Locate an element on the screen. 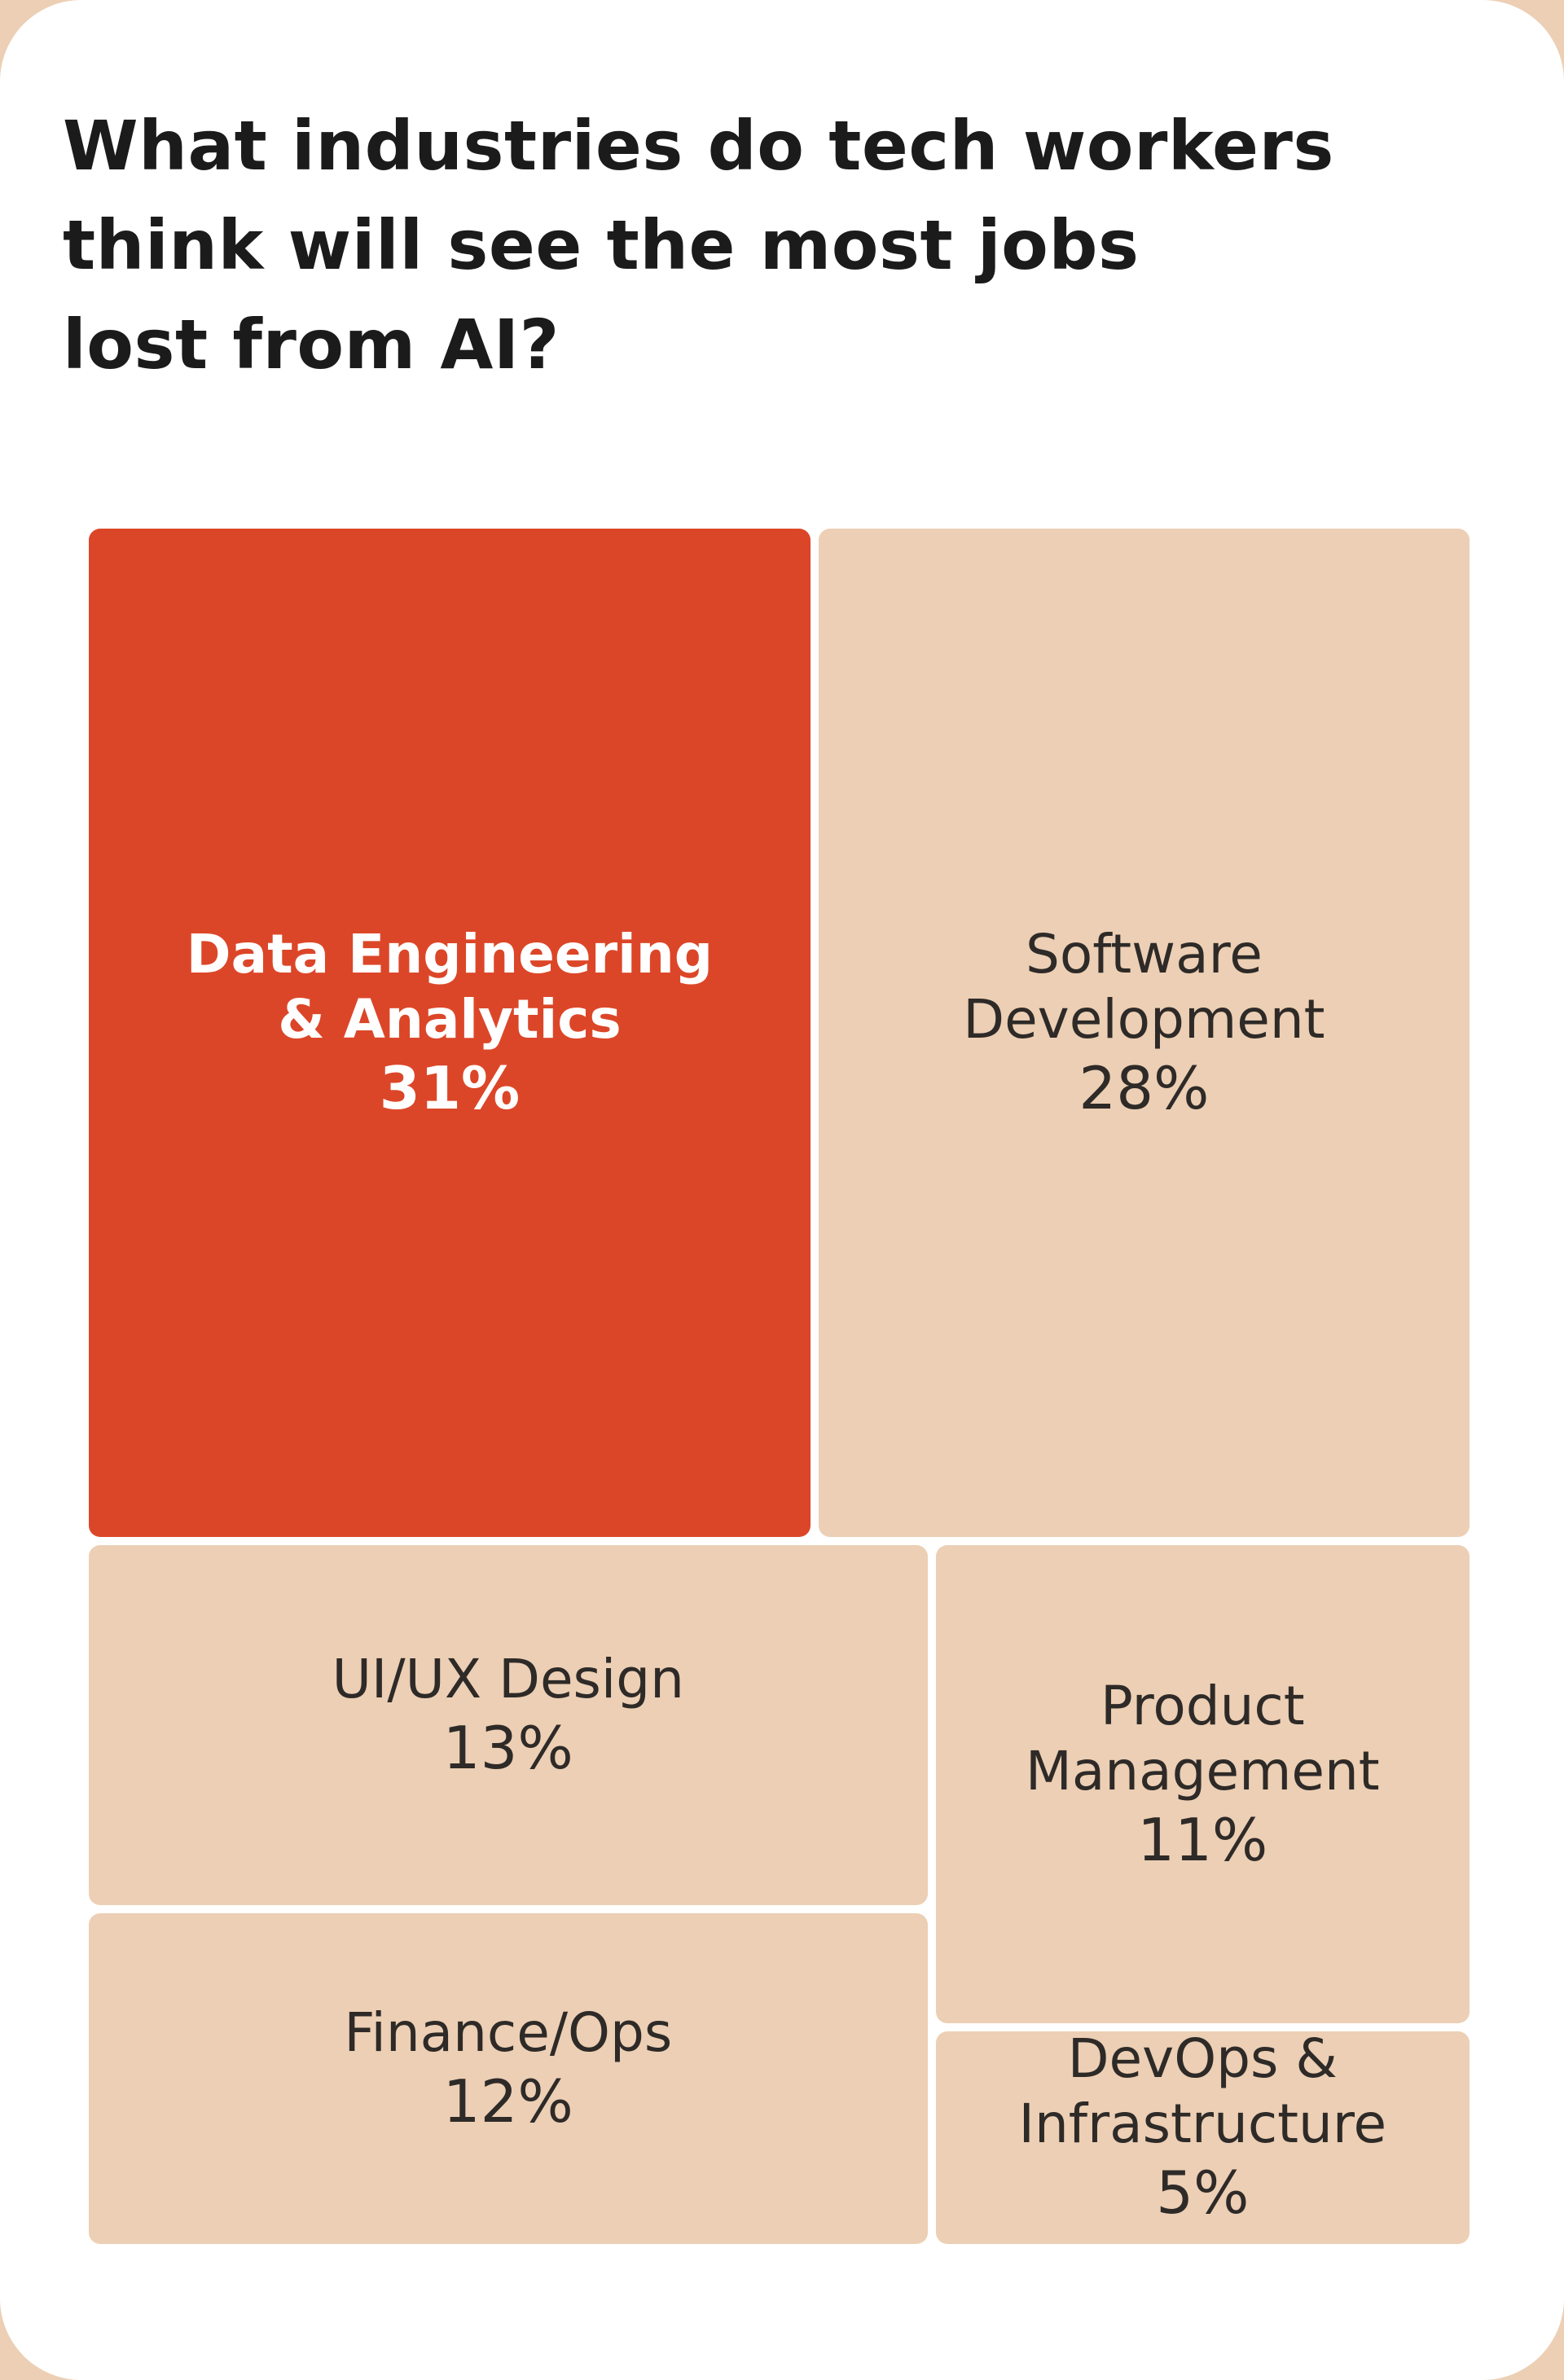  treemap-tile-ui-ux-design: UI/UX Design 13% is located at coordinates (508, 1725).